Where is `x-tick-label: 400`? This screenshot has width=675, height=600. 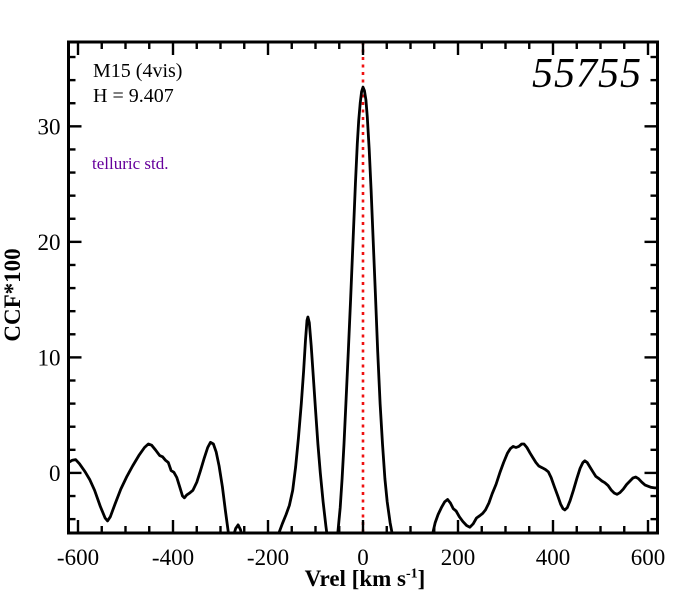
x-tick-label: 400 is located at coordinates (553, 557).